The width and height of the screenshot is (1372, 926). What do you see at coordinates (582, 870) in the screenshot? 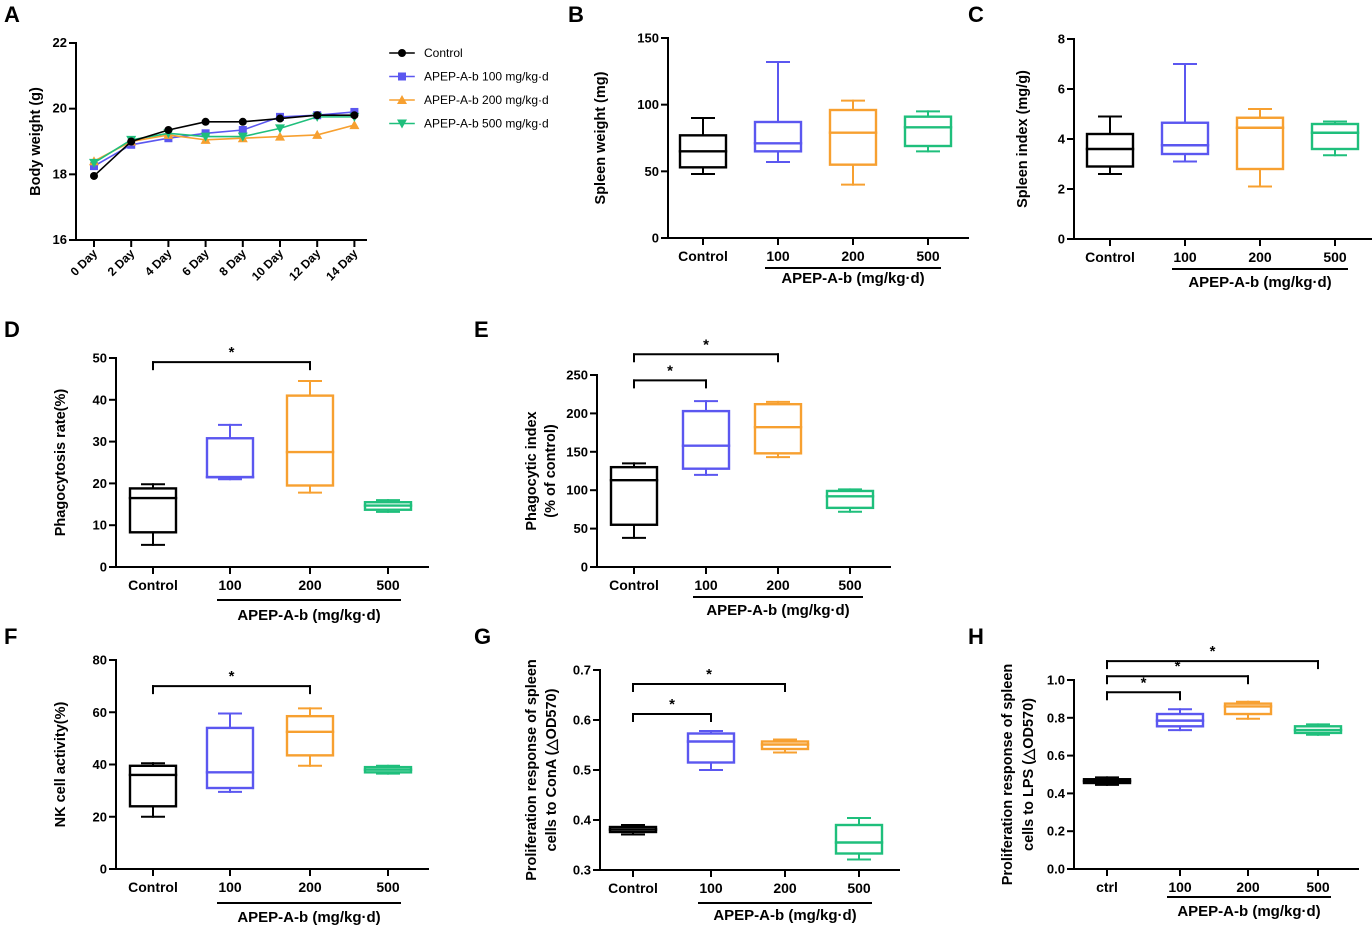
I see `y-tick-label: 0.3` at bounding box center [582, 870].